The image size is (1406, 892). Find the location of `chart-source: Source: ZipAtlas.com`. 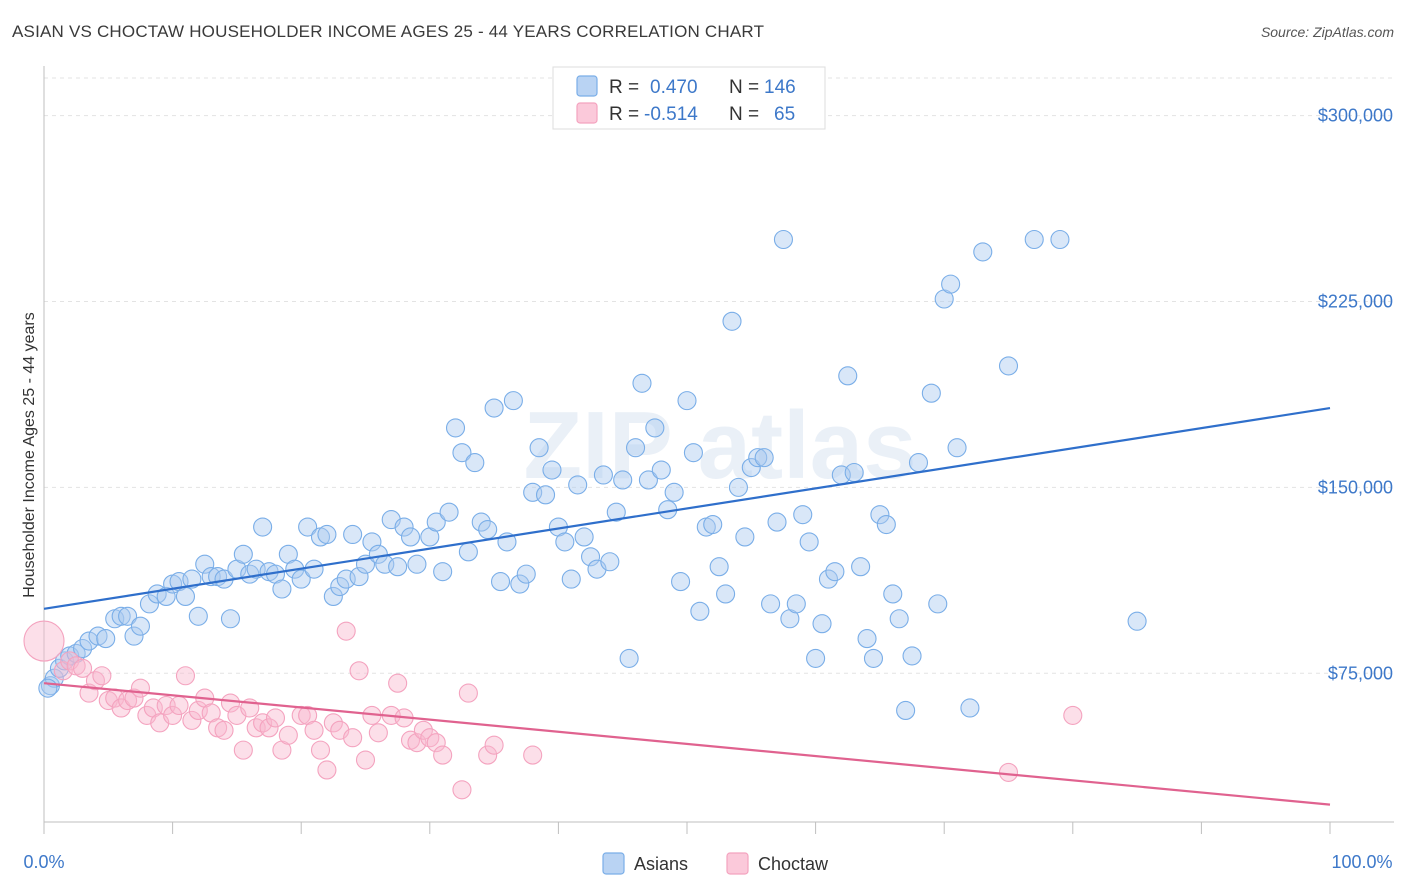

chart-source: Source: ZipAtlas.com is located at coordinates (1327, 32).